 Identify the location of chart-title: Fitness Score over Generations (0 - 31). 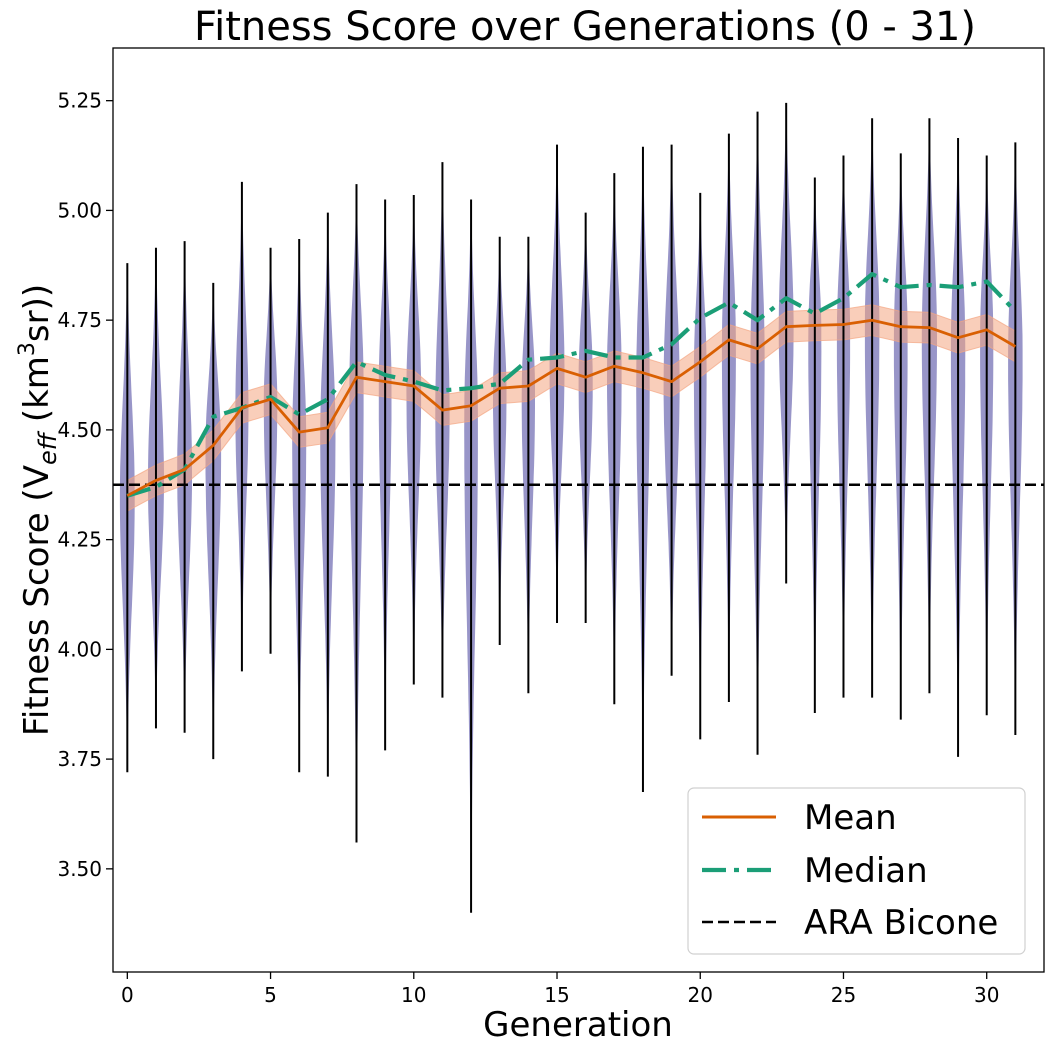
(585, 27).